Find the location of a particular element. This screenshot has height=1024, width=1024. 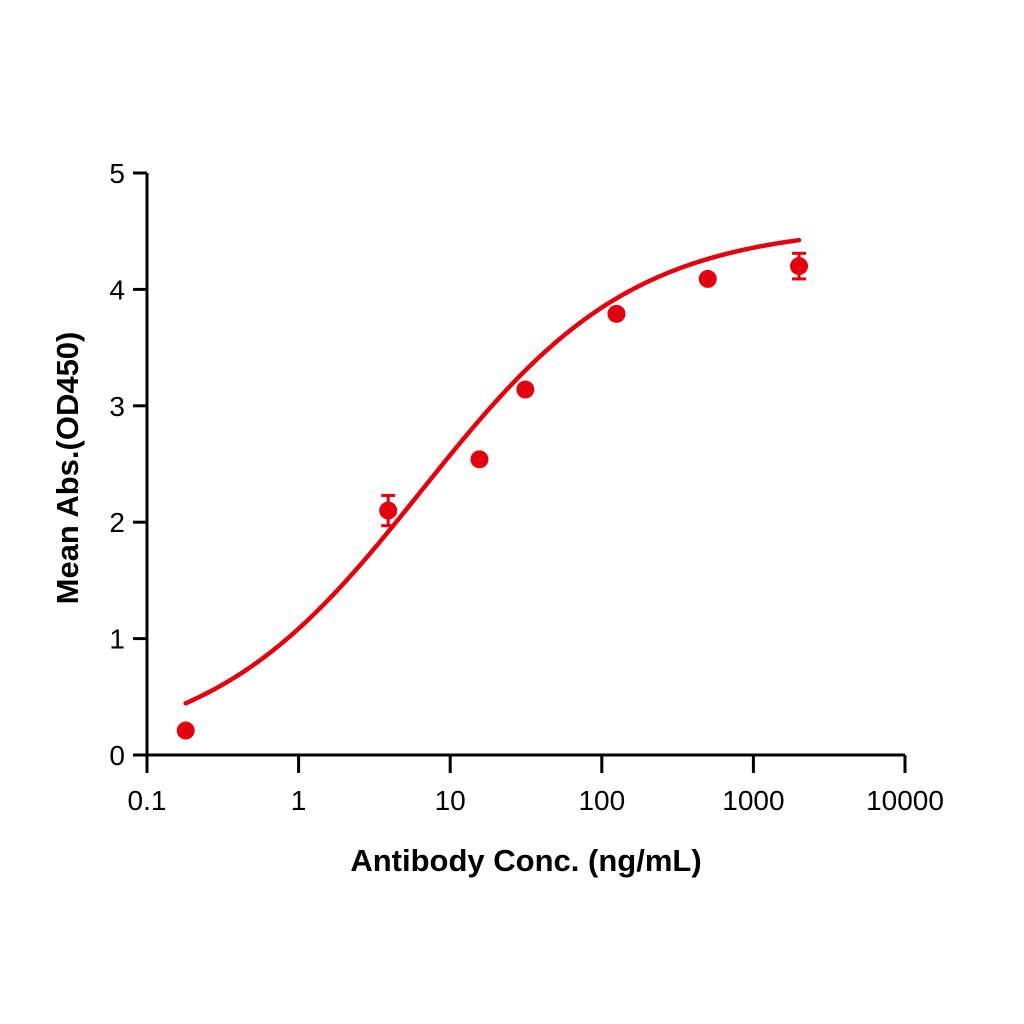

y-axis-title: Mean Abs.(OD450) is located at coordinates (67, 468).